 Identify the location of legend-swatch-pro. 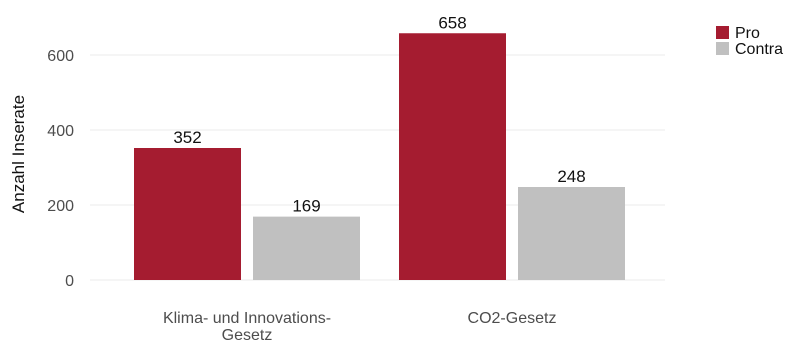
(722, 32).